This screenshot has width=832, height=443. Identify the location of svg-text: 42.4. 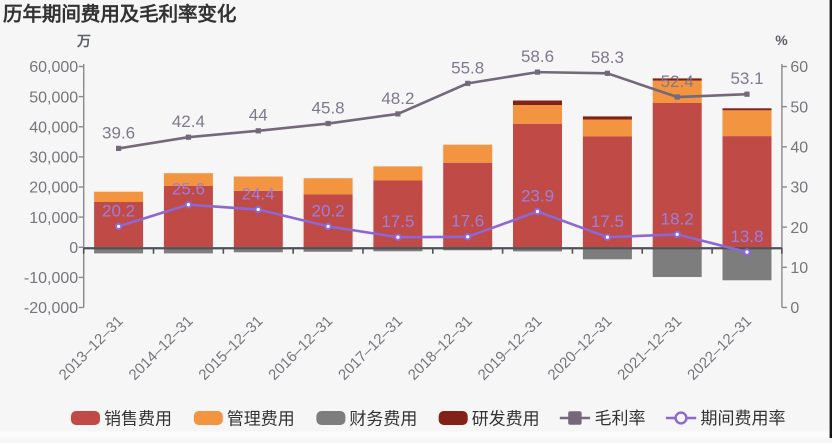
(188, 121).